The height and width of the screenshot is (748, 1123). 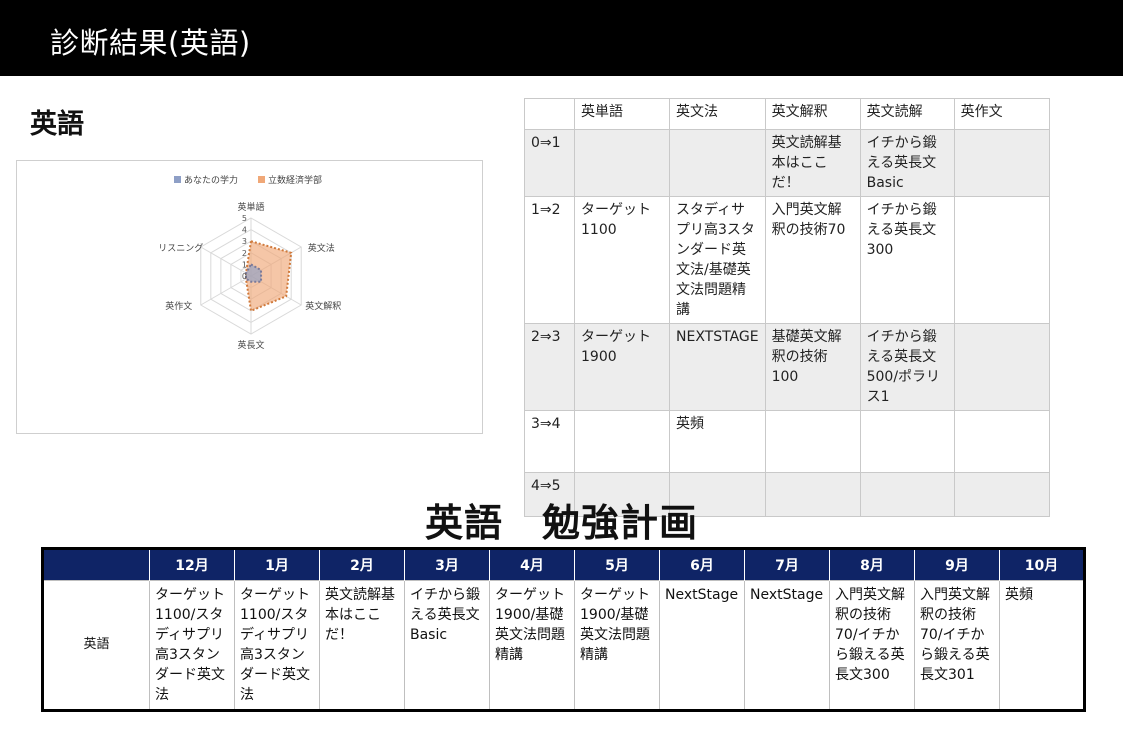 I want to click on radar-tick-label: 2, so click(x=244, y=253).